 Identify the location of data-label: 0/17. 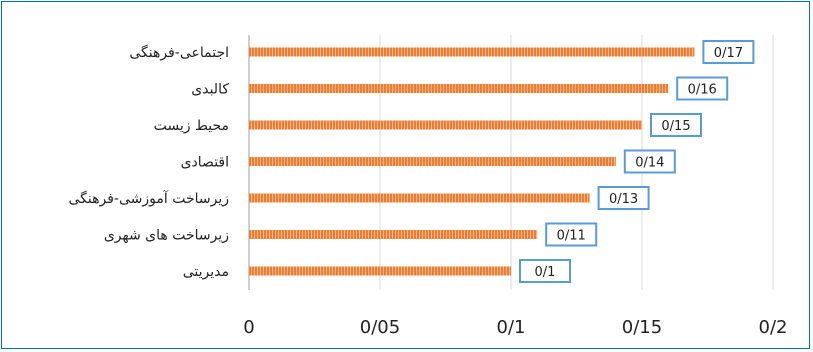
(728, 53).